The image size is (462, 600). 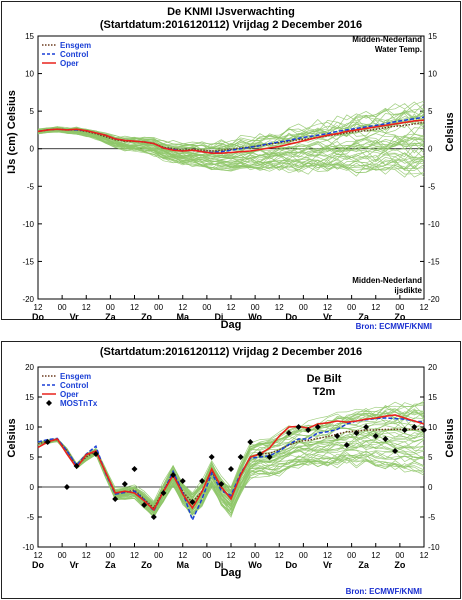 What do you see at coordinates (29, 367) in the screenshot?
I see `y-tick-label-left: 20` at bounding box center [29, 367].